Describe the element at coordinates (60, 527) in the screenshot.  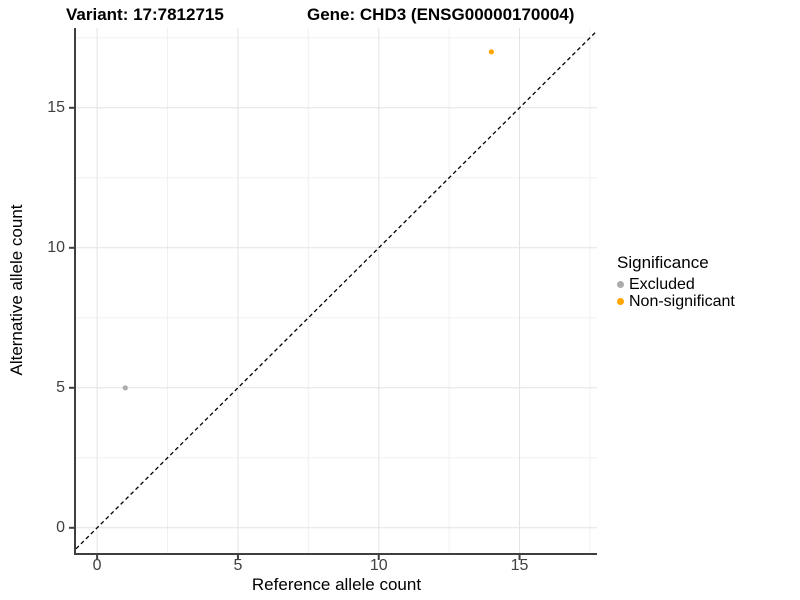
I see `y-tick-label: 0` at that location.